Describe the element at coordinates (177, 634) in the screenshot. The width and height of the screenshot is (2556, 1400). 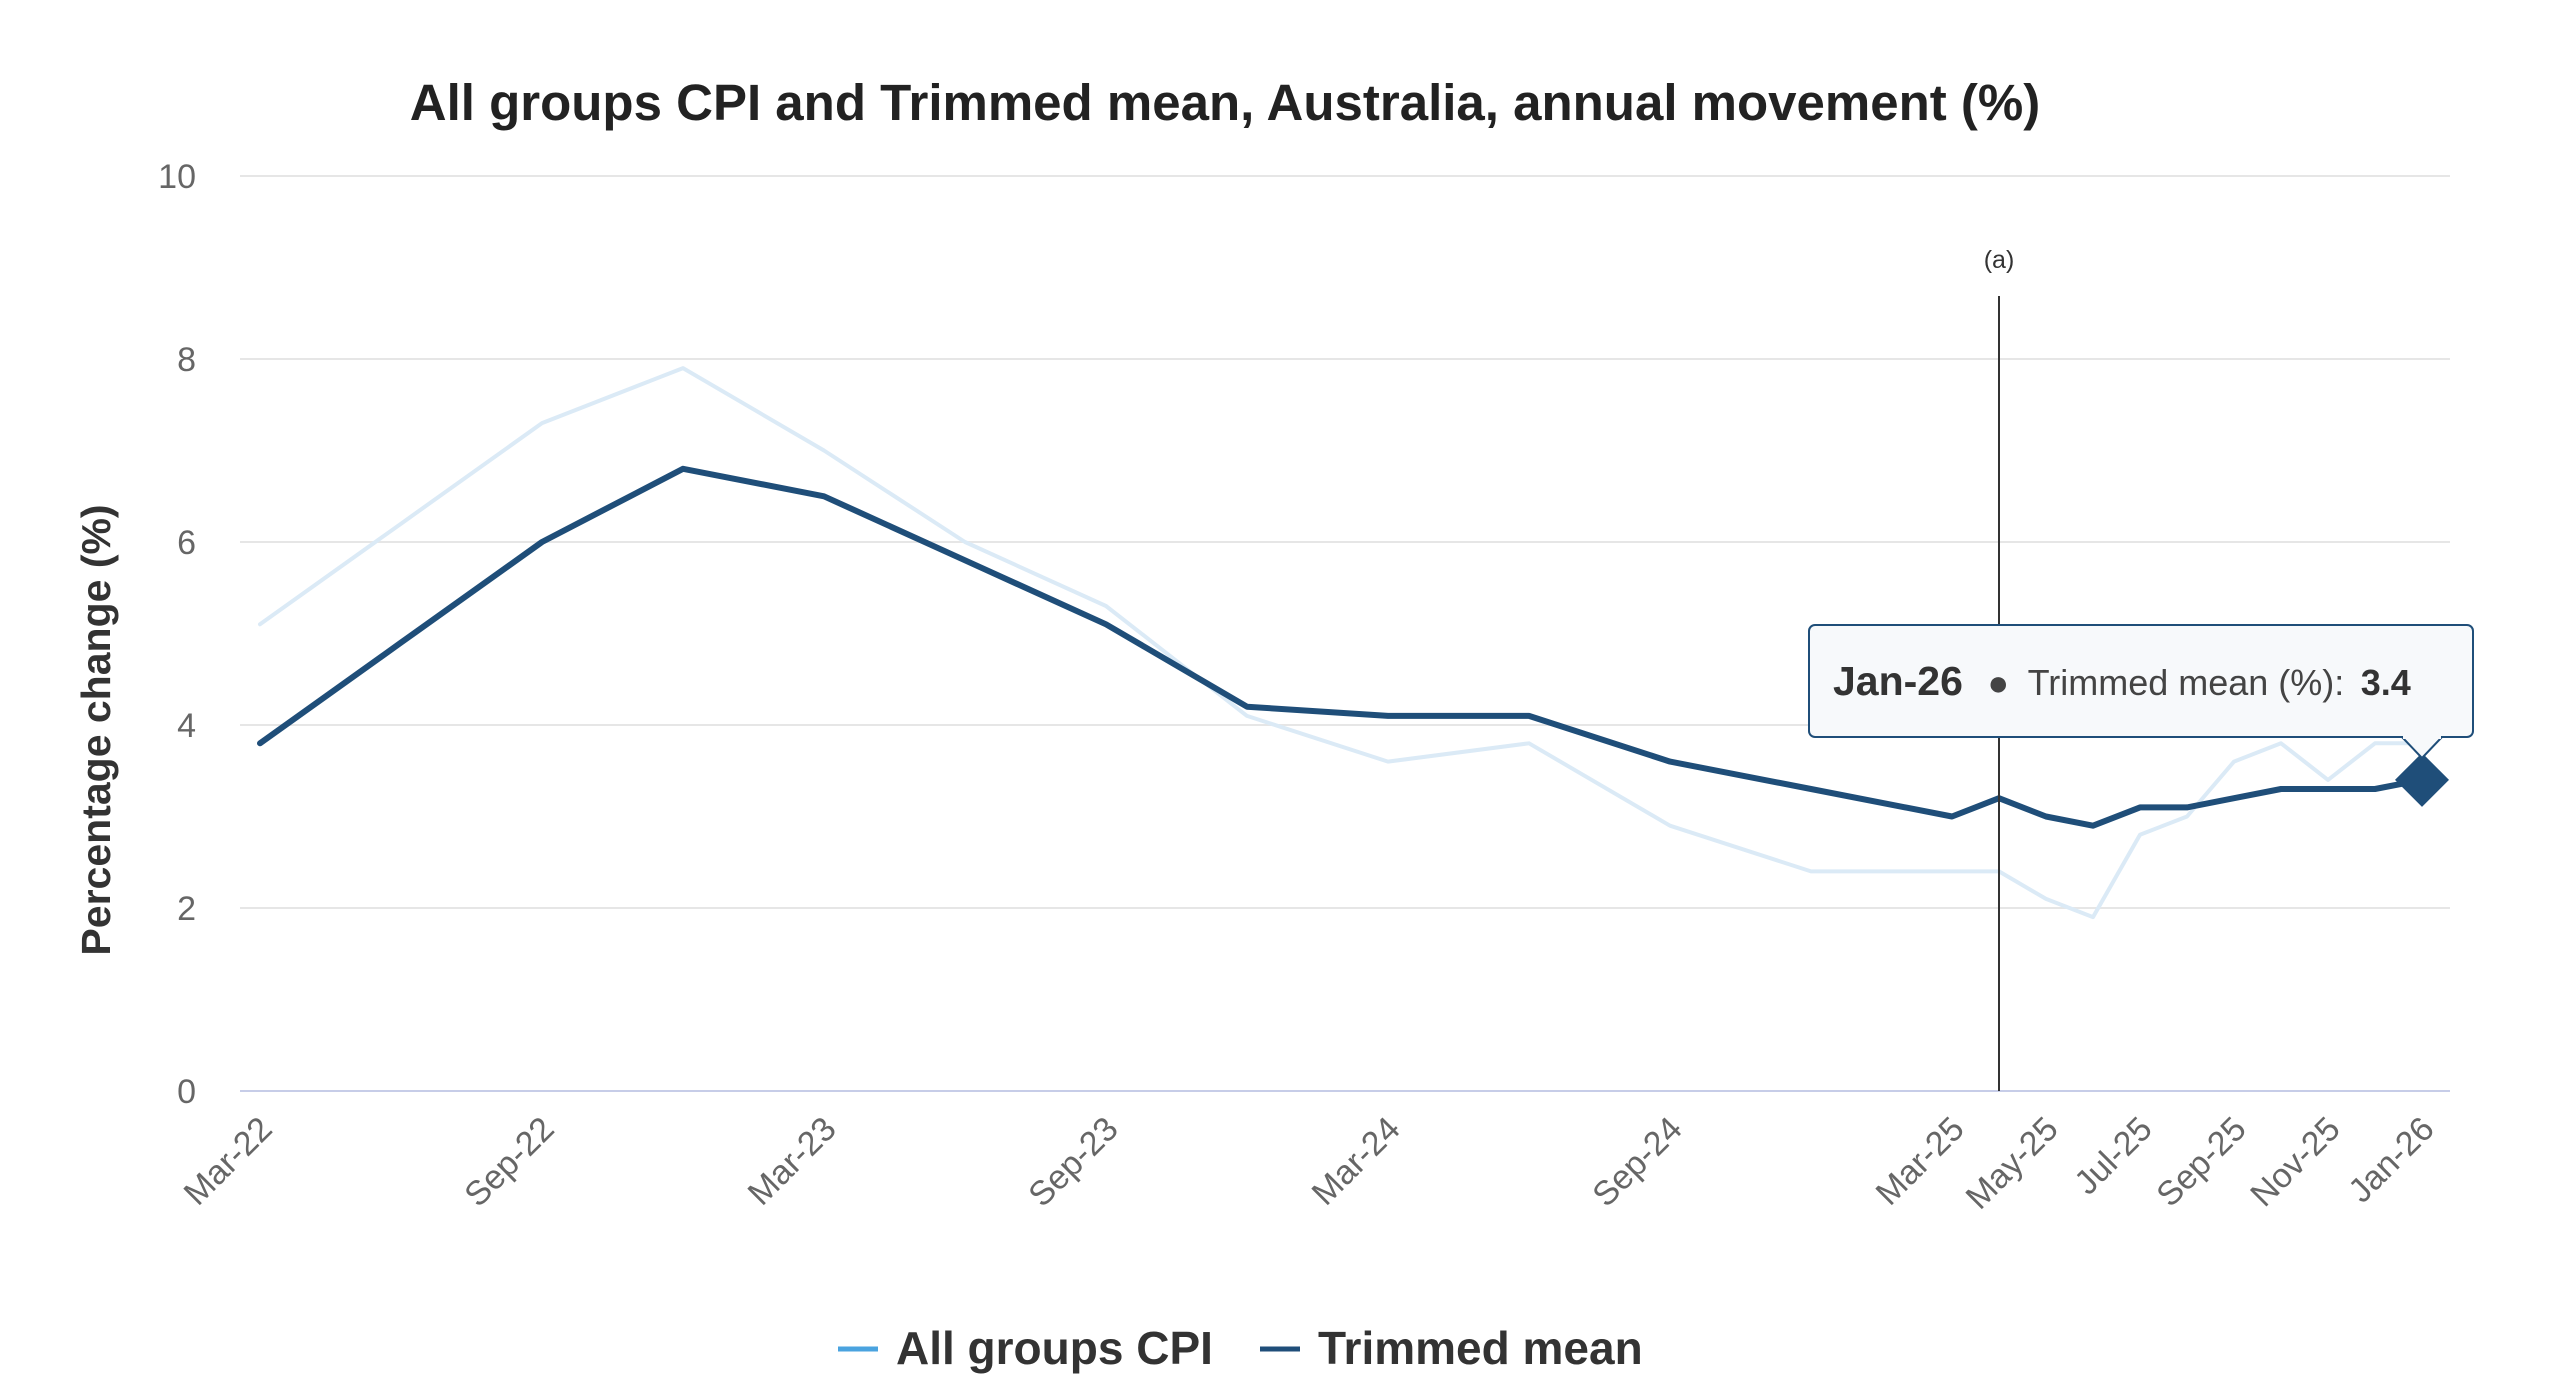
I see `y-axis-ticks: 0 2 4 6 8 10` at that location.